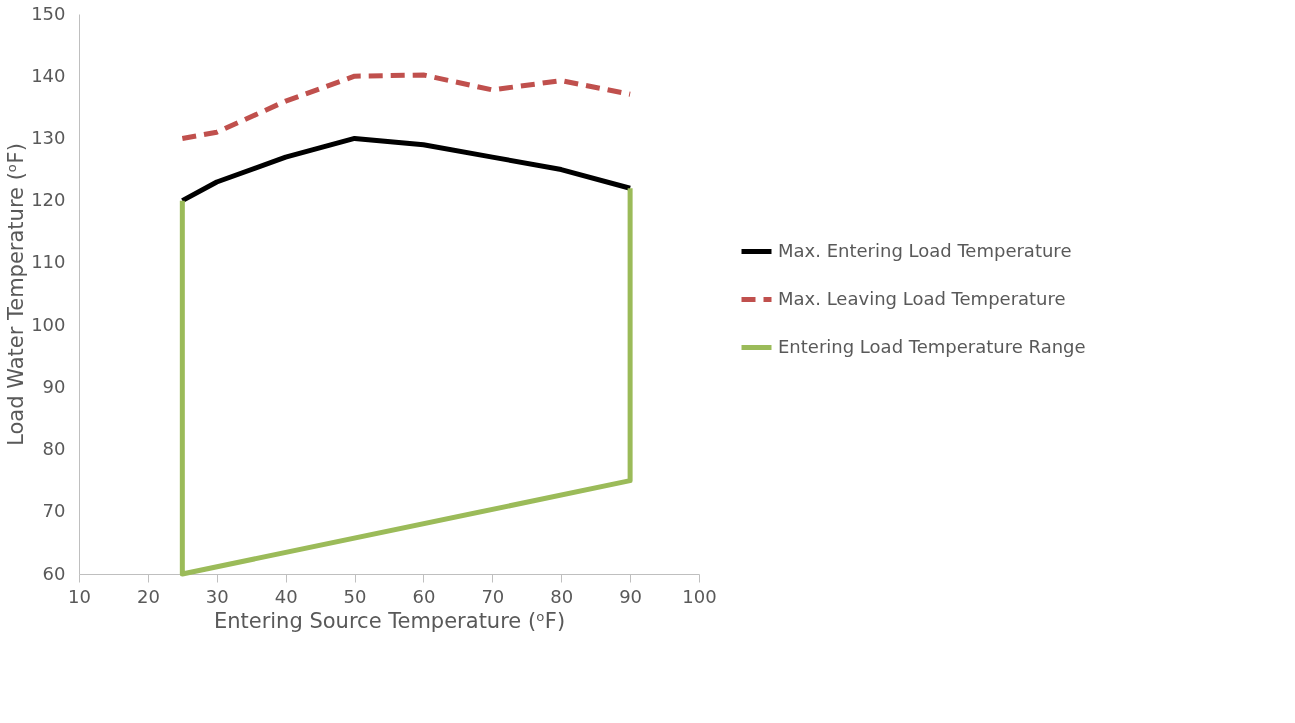 This screenshot has width=1295, height=723. Describe the element at coordinates (148, 596) in the screenshot. I see `x-tick-label: 20` at that location.